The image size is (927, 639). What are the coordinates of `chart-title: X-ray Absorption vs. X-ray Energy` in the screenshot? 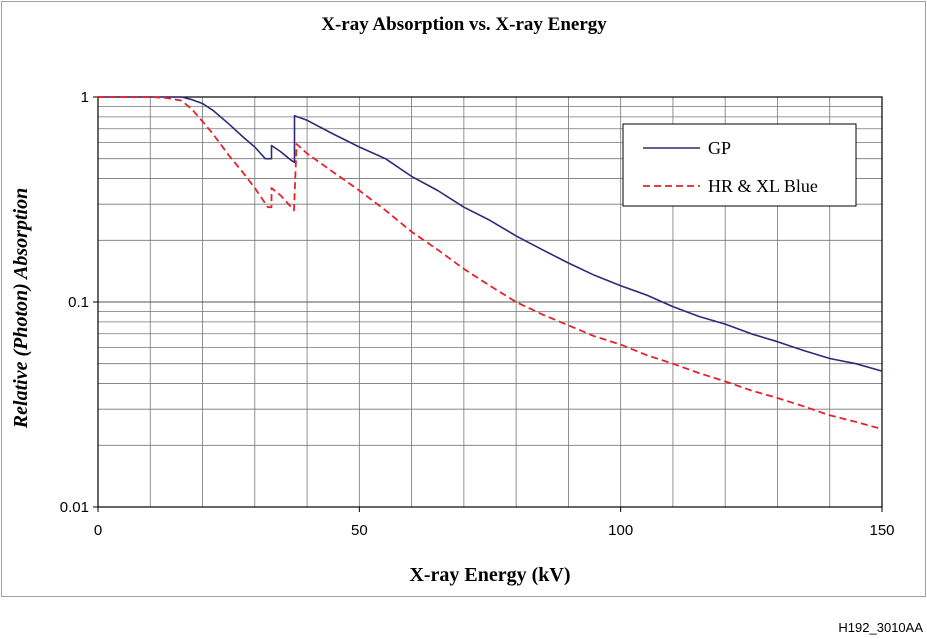 It's located at (464, 24).